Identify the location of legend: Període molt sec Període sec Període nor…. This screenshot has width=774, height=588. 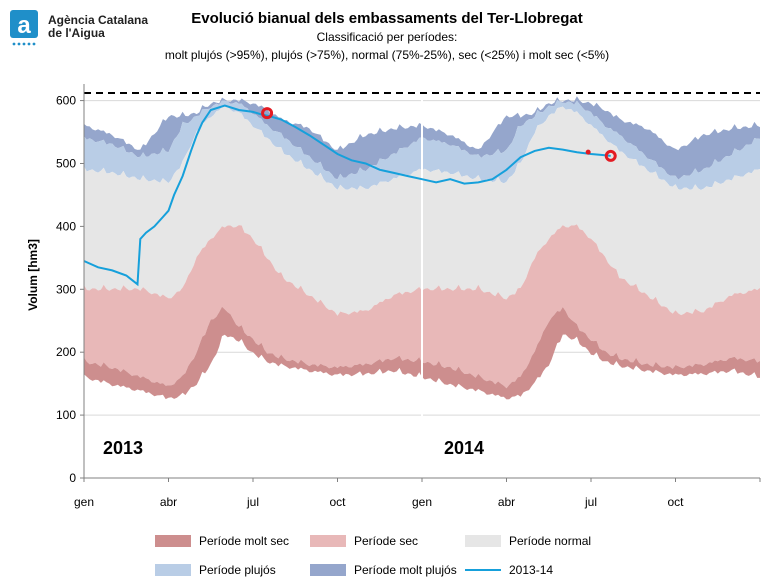
(450, 557).